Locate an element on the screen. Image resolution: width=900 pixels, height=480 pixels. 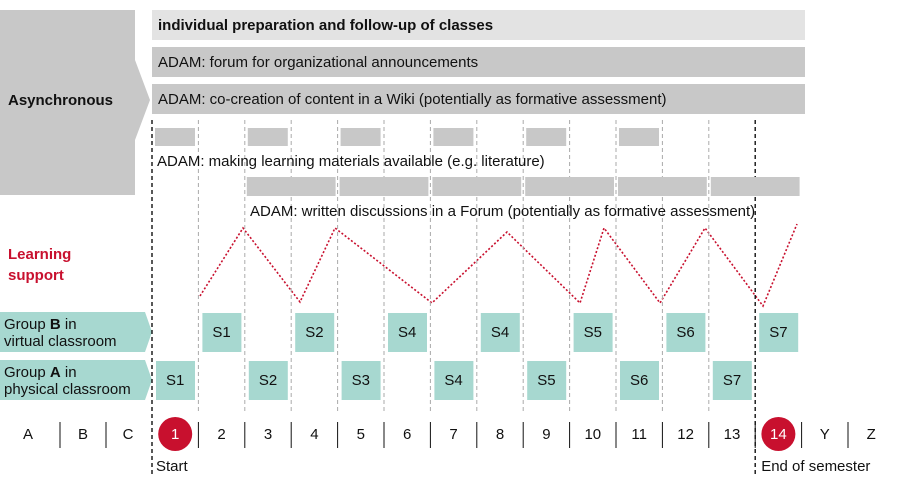
week-label: 12 is located at coordinates (685, 434).